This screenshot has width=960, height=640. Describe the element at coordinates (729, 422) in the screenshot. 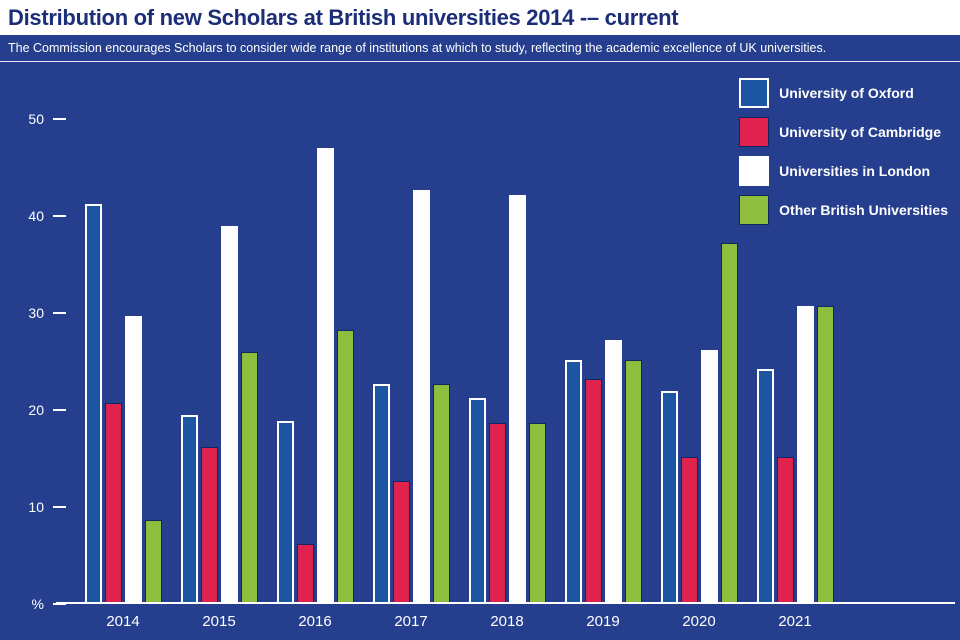

I see `bar-other-2020` at that location.